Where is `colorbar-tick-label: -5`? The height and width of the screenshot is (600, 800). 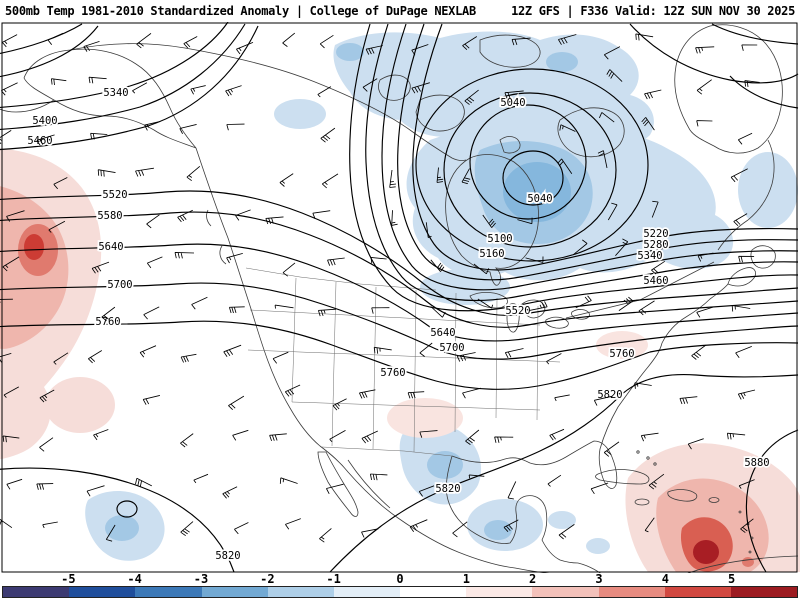
colorbar-tick-label: -5 is located at coordinates (68, 579).